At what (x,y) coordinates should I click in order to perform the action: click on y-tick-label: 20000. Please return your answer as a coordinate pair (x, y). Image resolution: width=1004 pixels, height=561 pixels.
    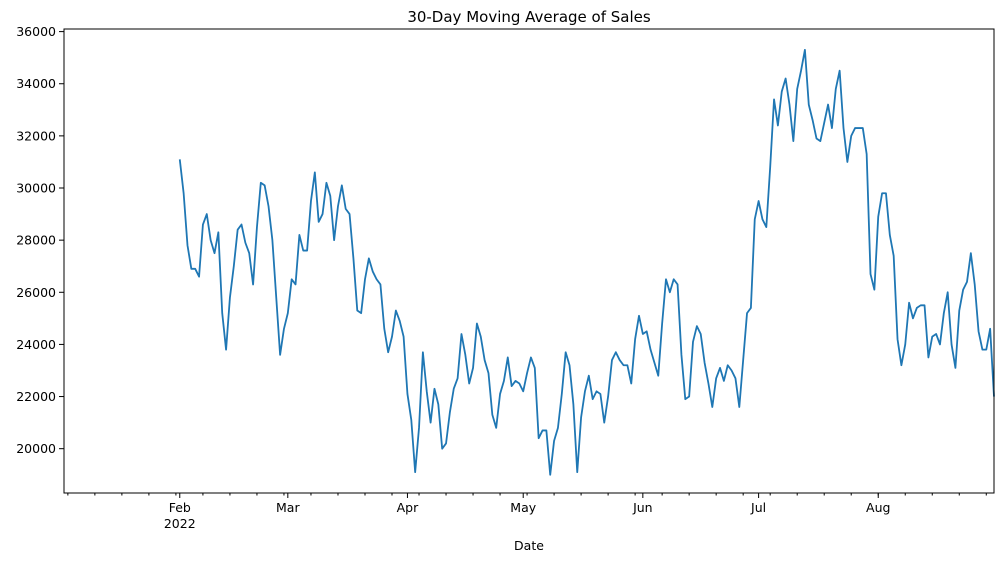
    Looking at the image, I should click on (36, 448).